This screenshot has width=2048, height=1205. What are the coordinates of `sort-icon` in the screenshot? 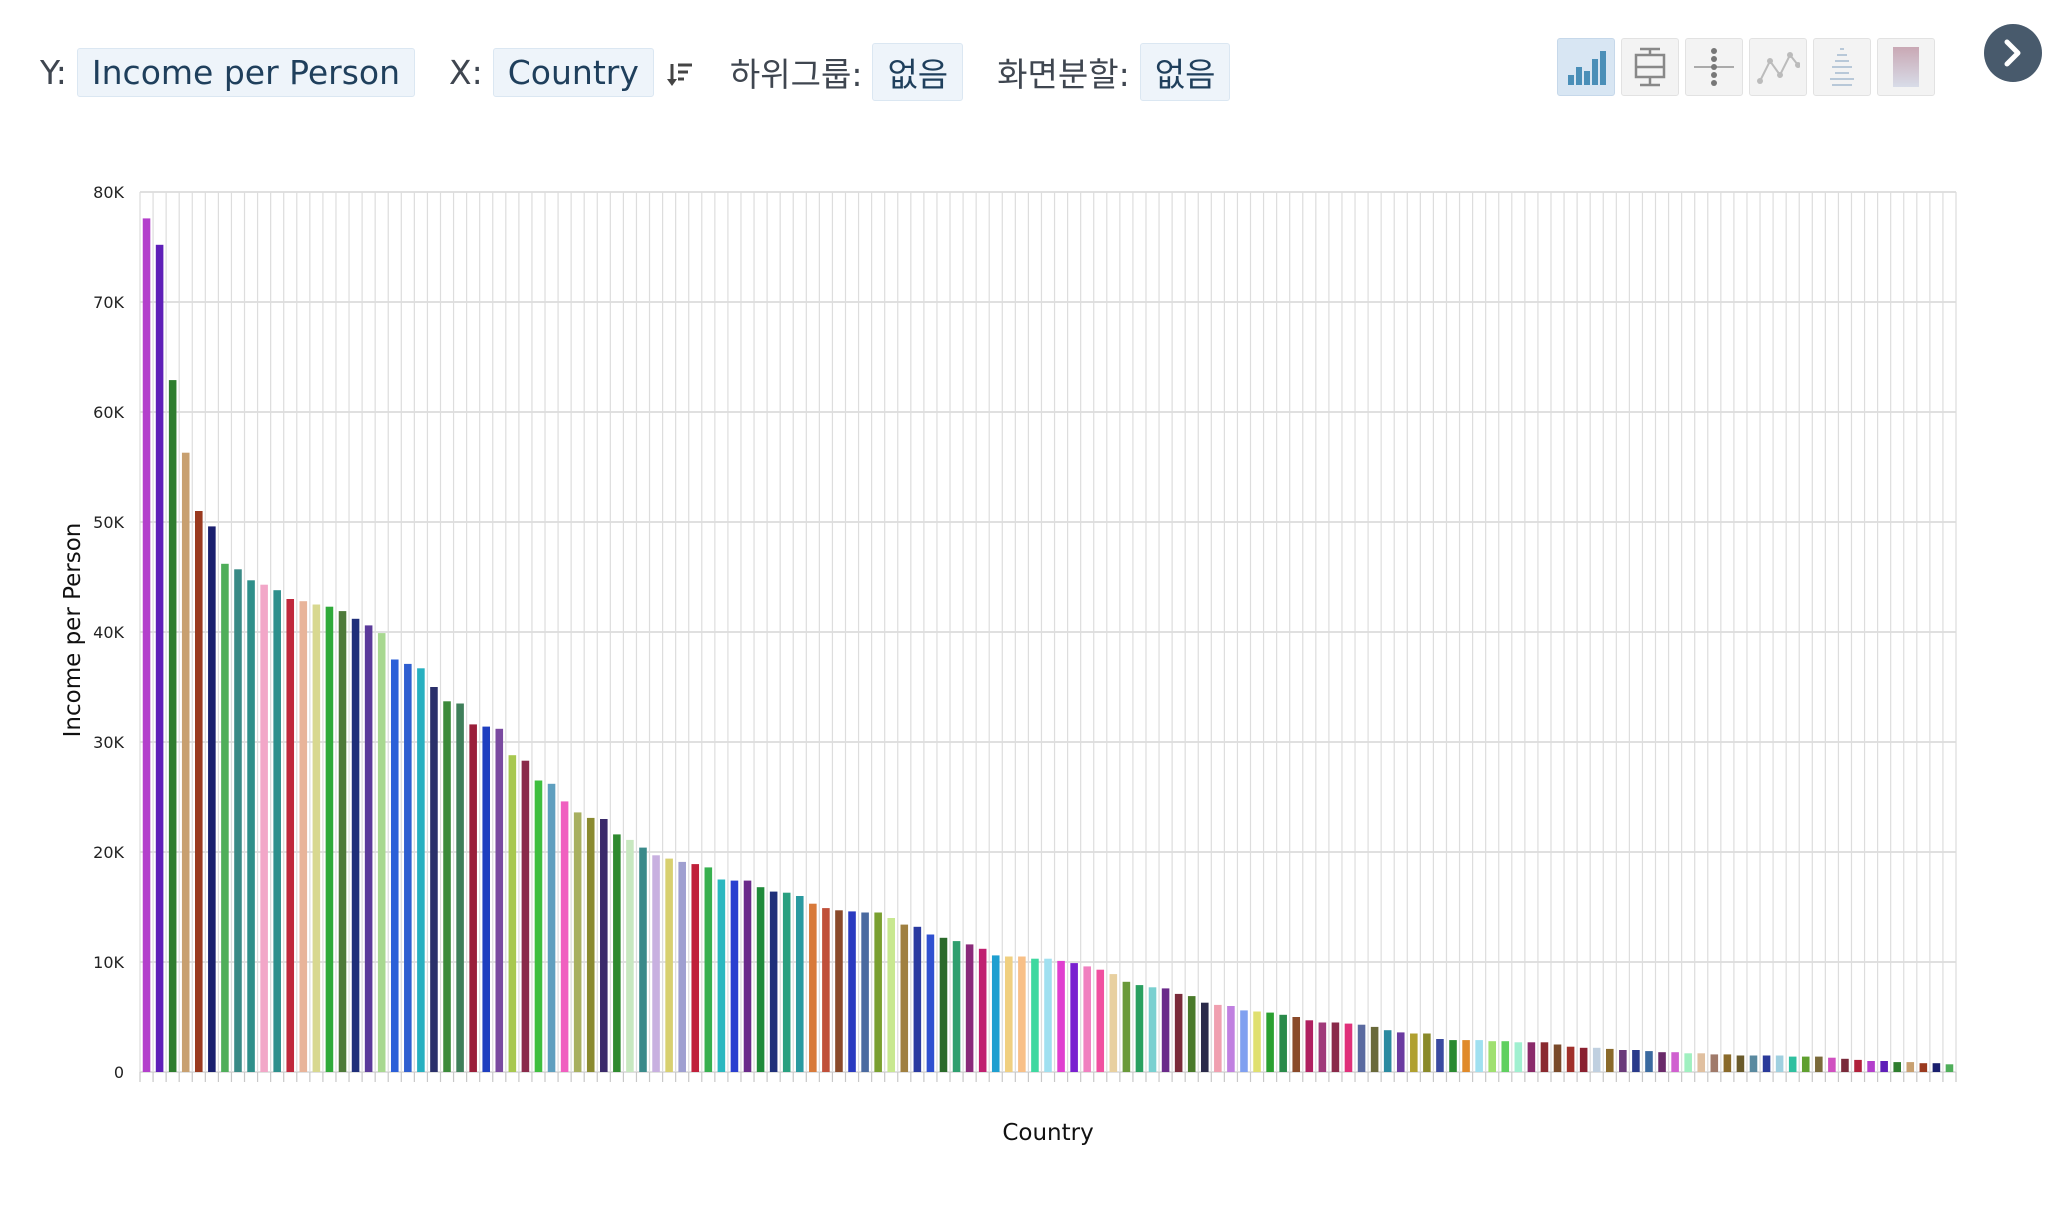 It's located at (681, 72).